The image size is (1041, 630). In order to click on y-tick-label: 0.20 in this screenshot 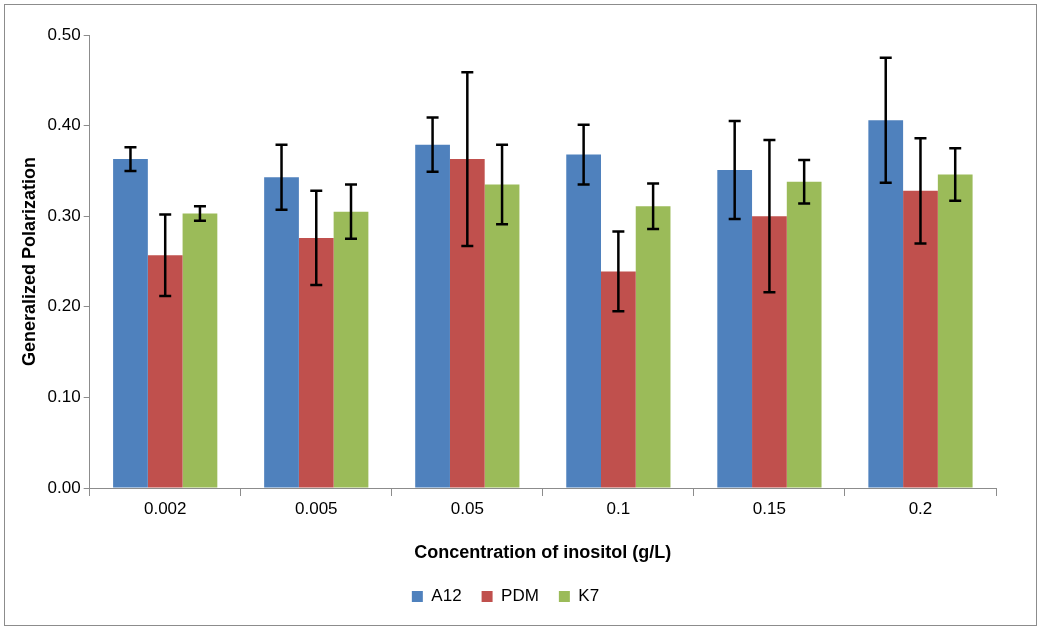, I will do `click(64, 306)`.